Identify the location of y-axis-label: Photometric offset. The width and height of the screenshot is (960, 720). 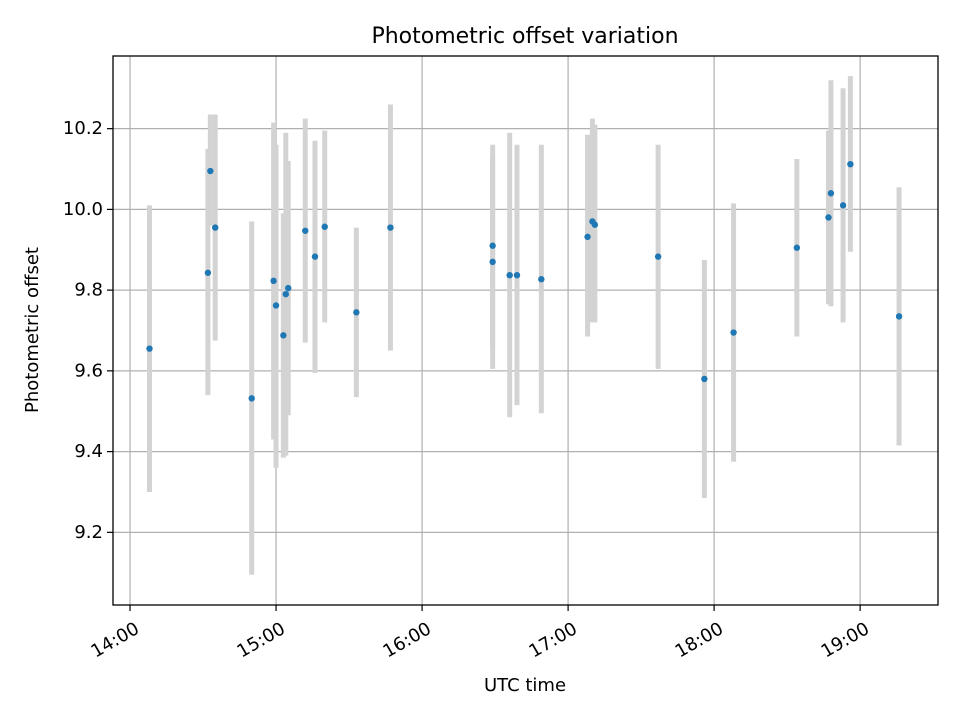
(32, 330).